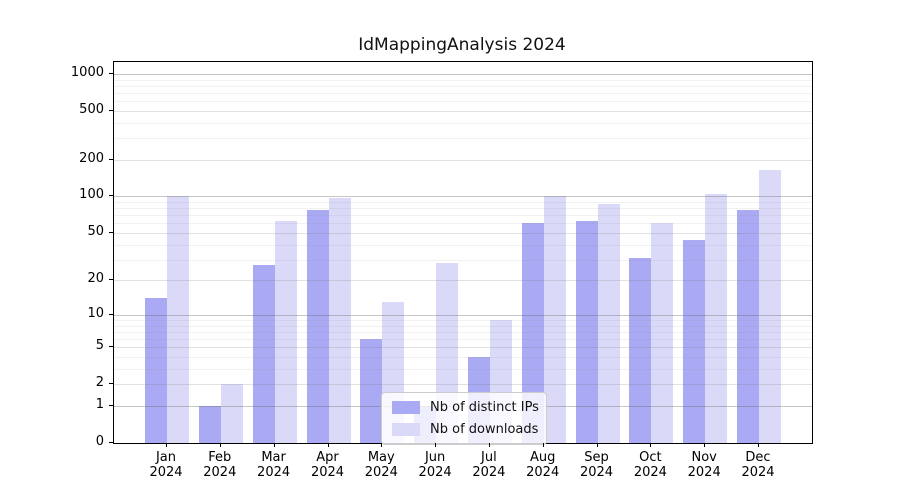 Image resolution: width=900 pixels, height=500 pixels. Describe the element at coordinates (489, 465) in the screenshot. I see `x-tick-label: Jul 2024` at that location.